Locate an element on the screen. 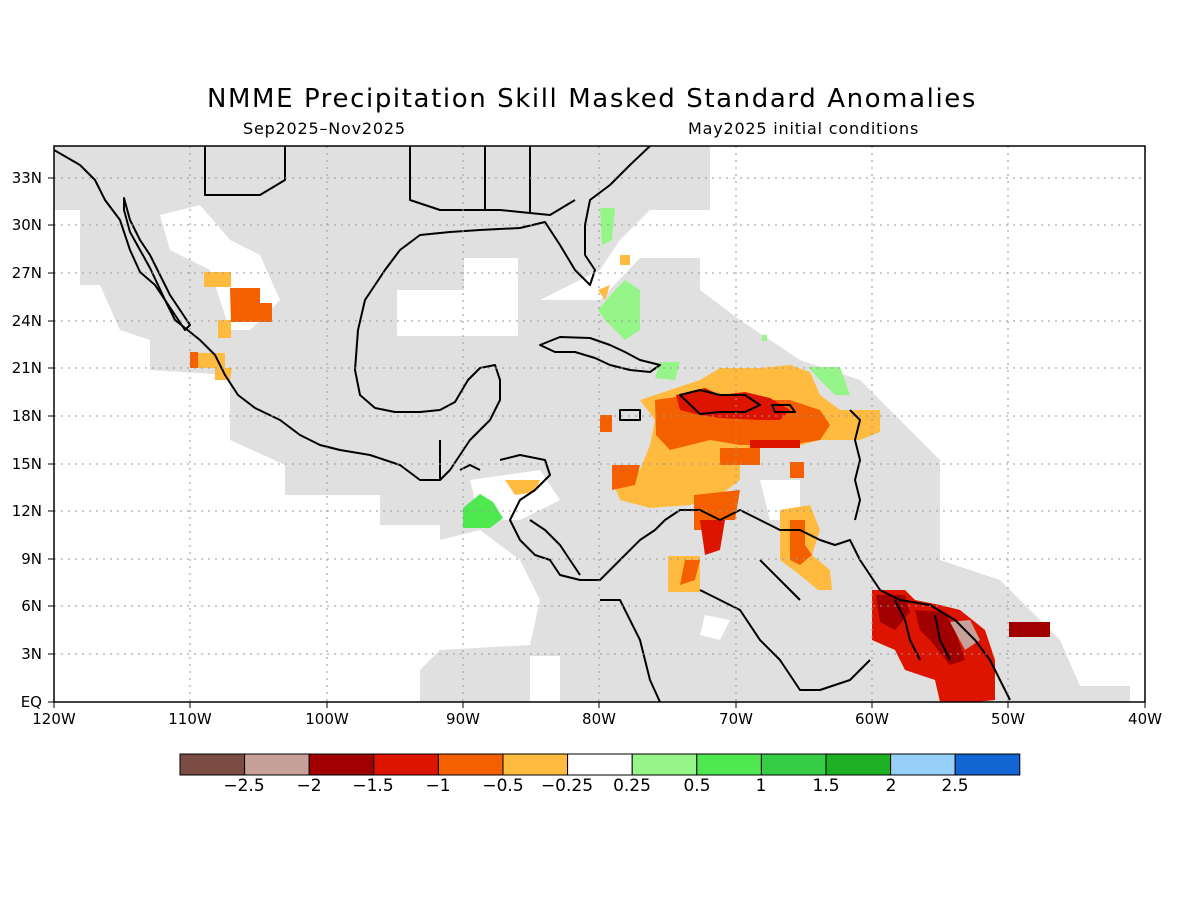  colorbar-label: −2 is located at coordinates (309, 786).